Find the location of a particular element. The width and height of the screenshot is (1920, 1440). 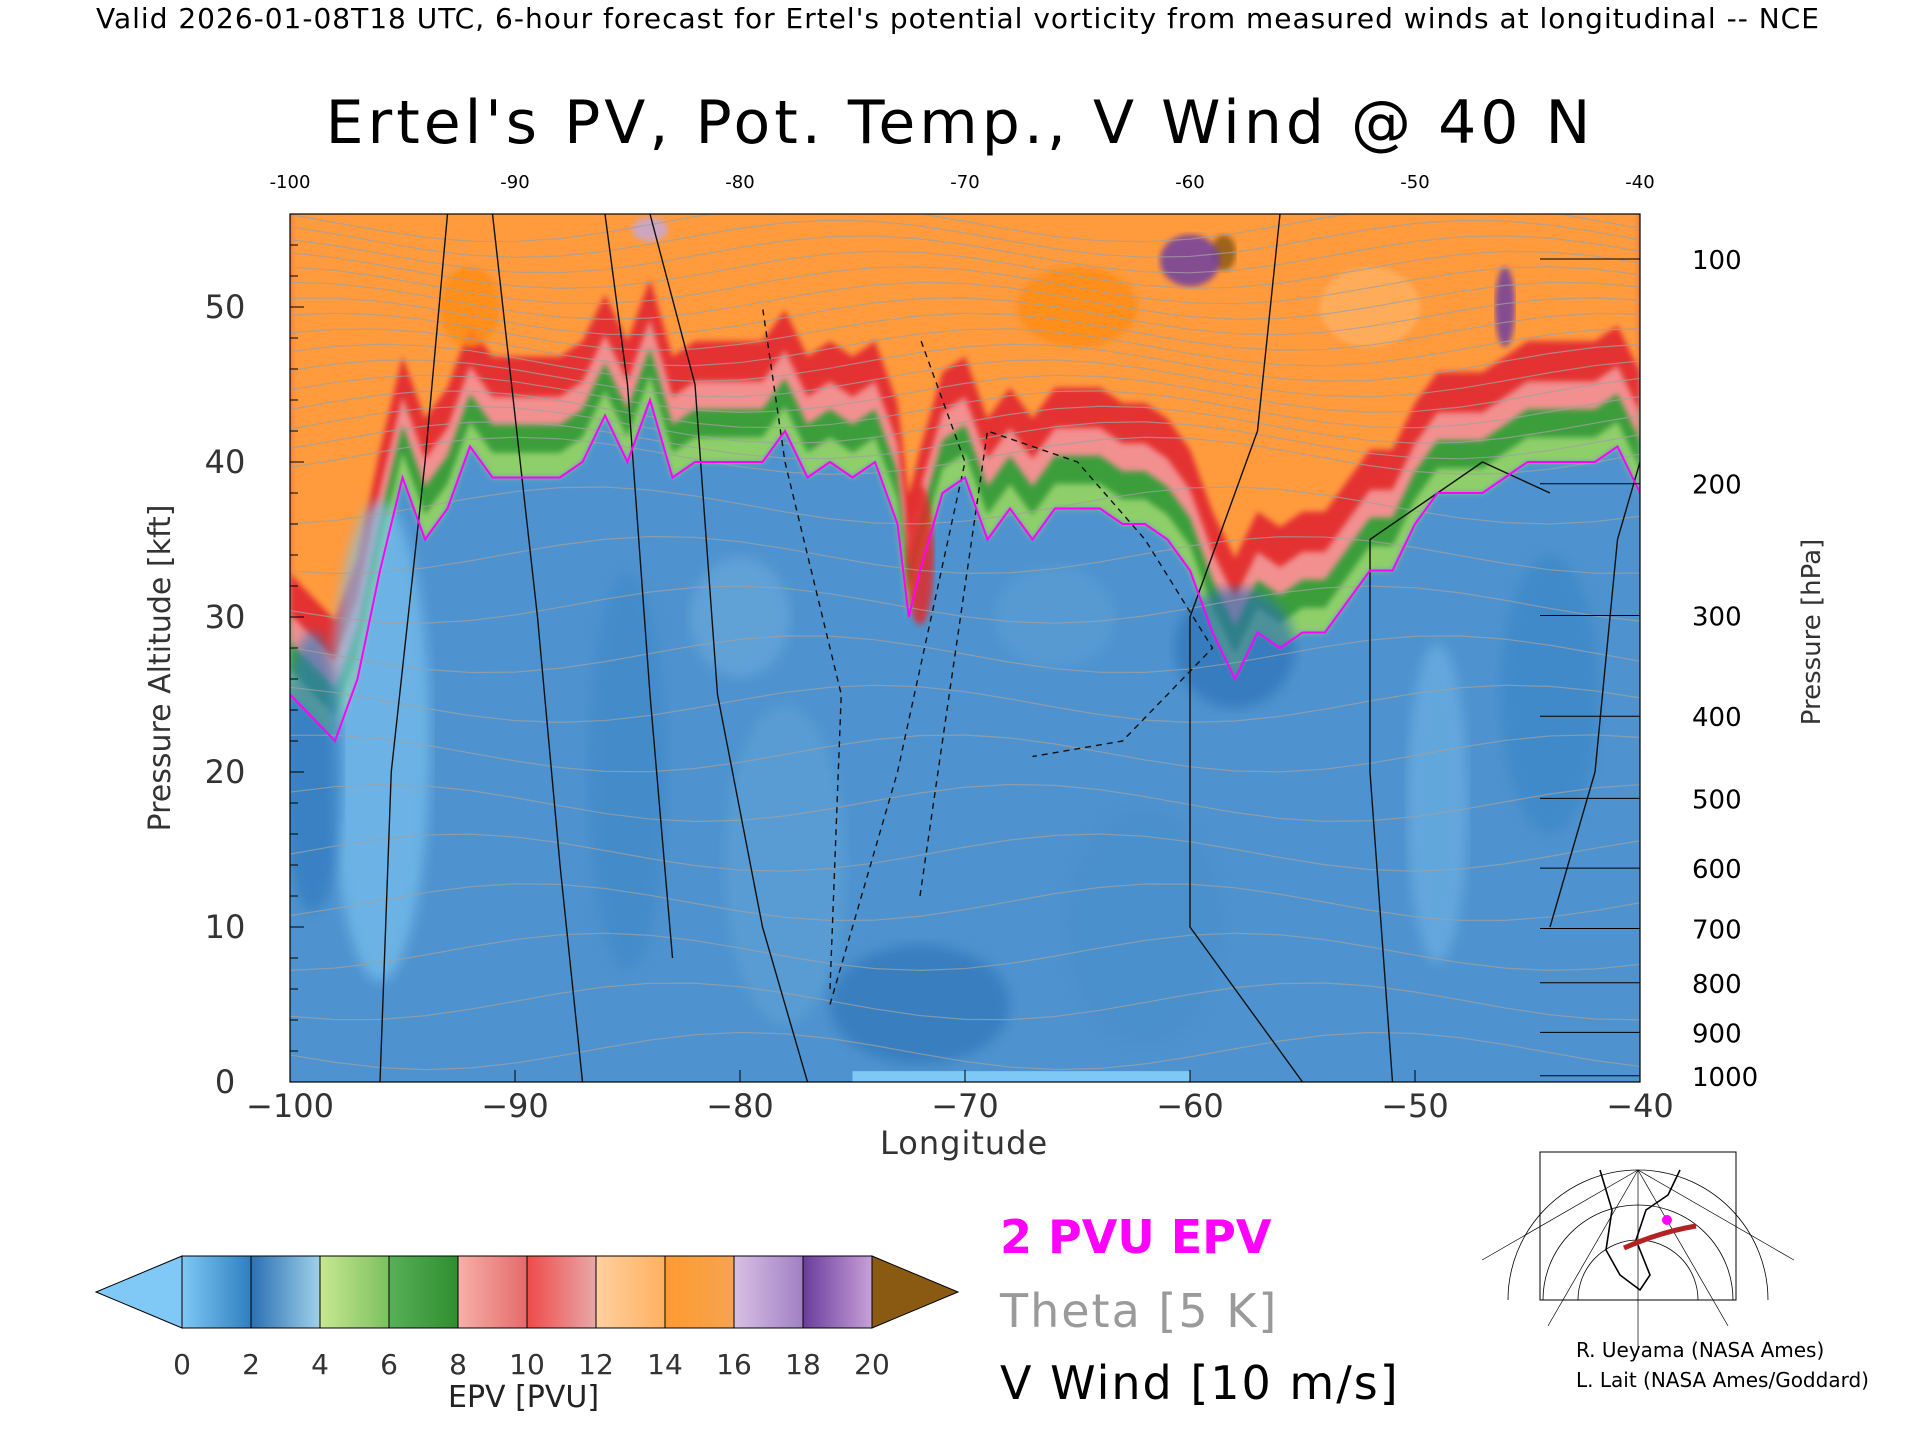

colorbar-tick-label: 2 is located at coordinates (251, 1364).